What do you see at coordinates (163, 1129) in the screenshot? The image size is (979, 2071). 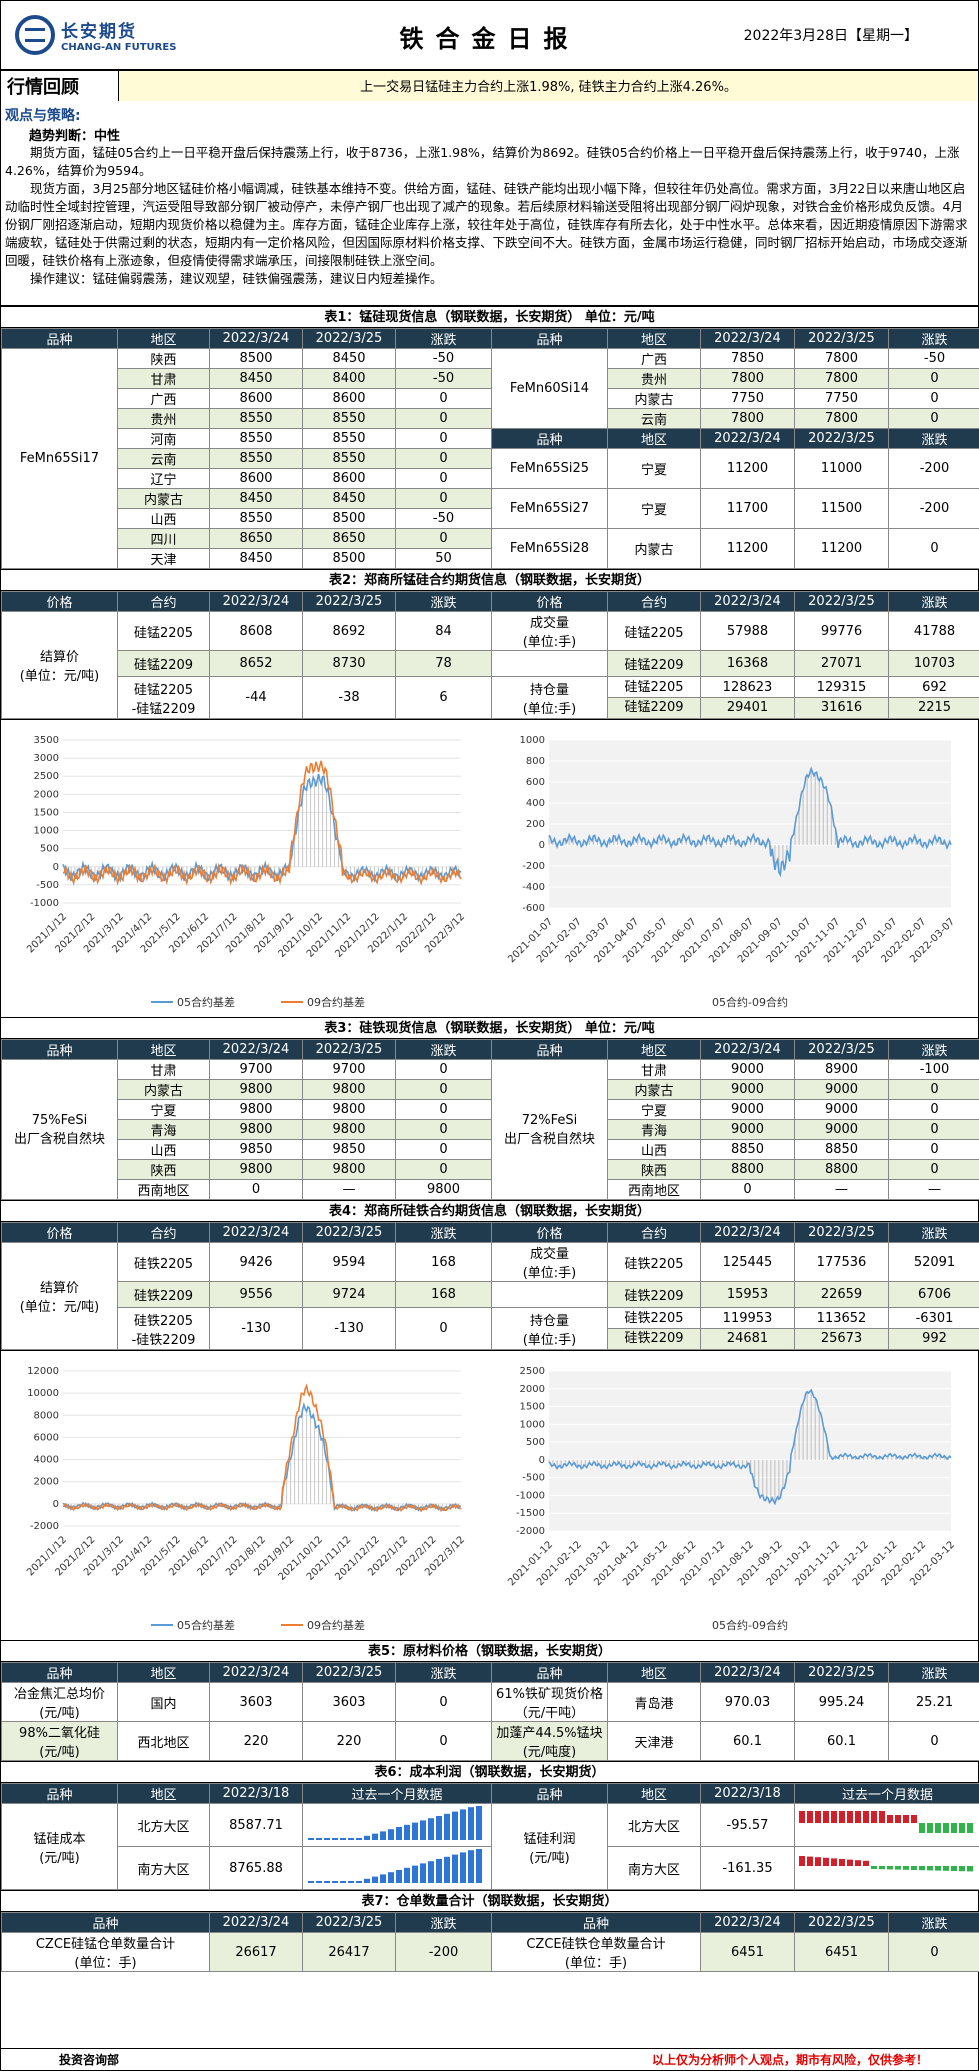 I see `table-cell: 青海` at bounding box center [163, 1129].